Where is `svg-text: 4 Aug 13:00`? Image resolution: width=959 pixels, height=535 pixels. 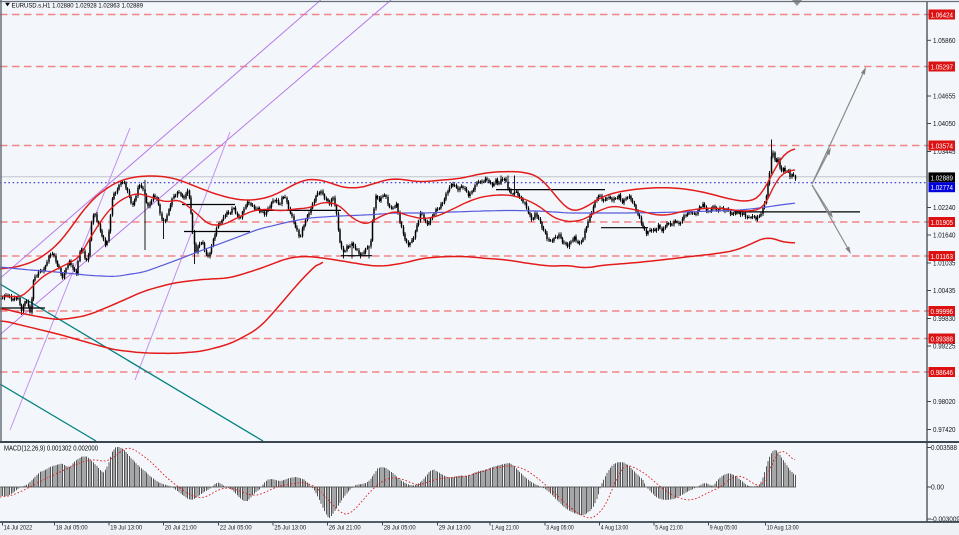
svg-text: 4 Aug 13:00 is located at coordinates (615, 528).